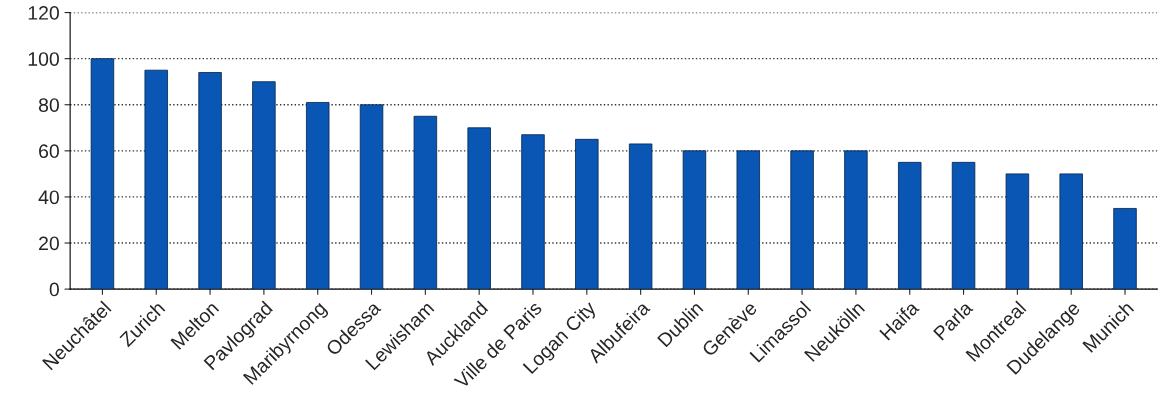 The height and width of the screenshot is (419, 1169). I want to click on y-tick-label: 40, so click(48, 197).